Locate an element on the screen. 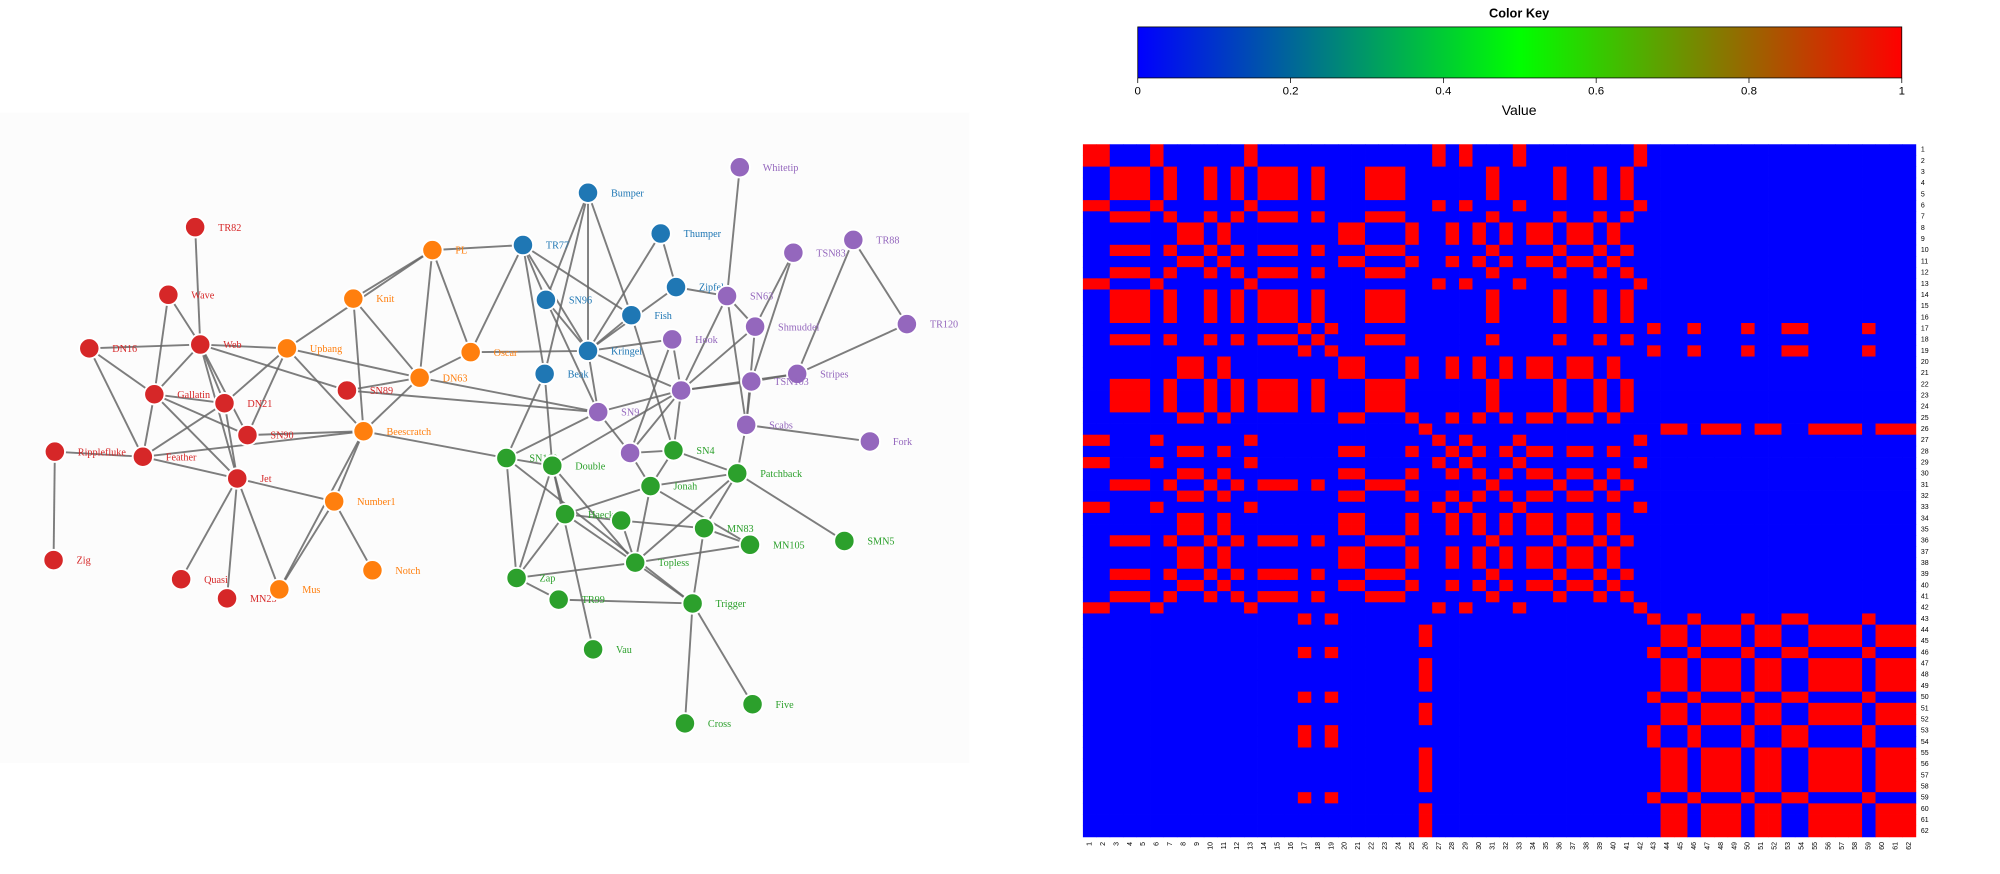 This screenshot has width=2000, height=874. node-label: Thumper is located at coordinates (703, 234).